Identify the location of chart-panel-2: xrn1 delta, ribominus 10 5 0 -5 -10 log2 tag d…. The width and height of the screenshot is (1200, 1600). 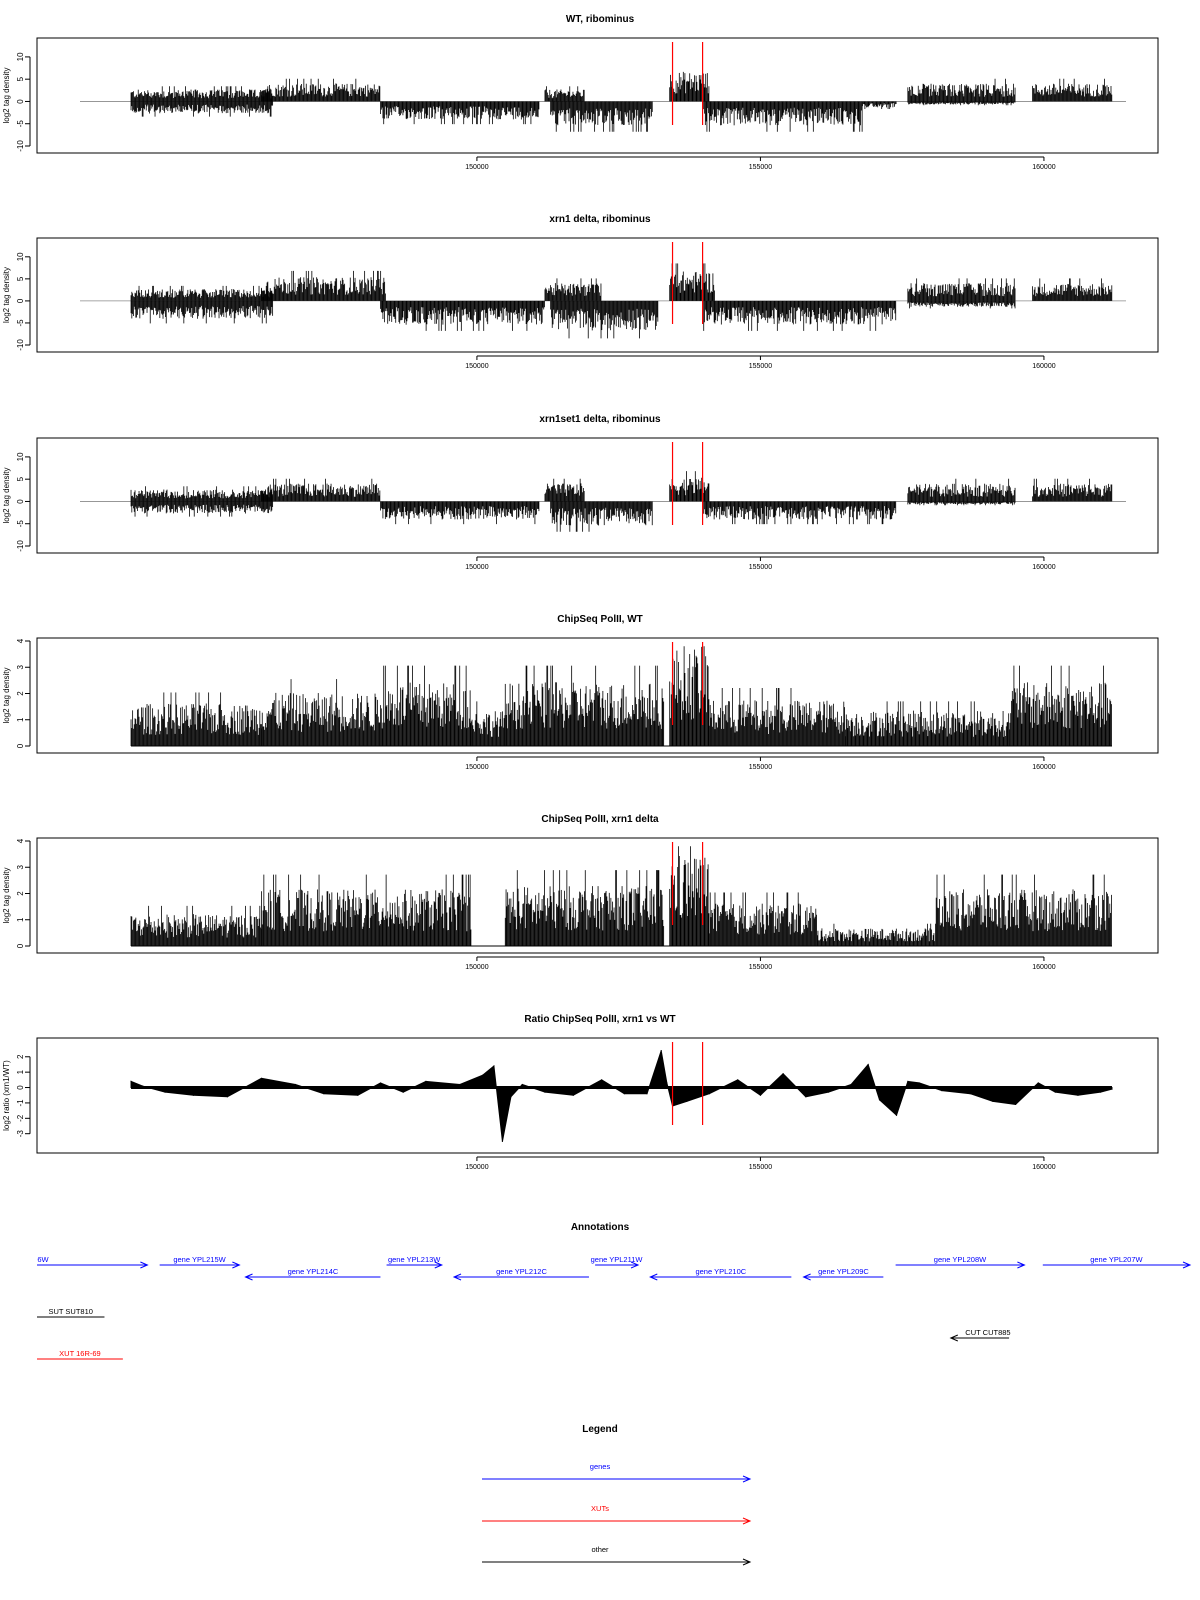
(580, 292).